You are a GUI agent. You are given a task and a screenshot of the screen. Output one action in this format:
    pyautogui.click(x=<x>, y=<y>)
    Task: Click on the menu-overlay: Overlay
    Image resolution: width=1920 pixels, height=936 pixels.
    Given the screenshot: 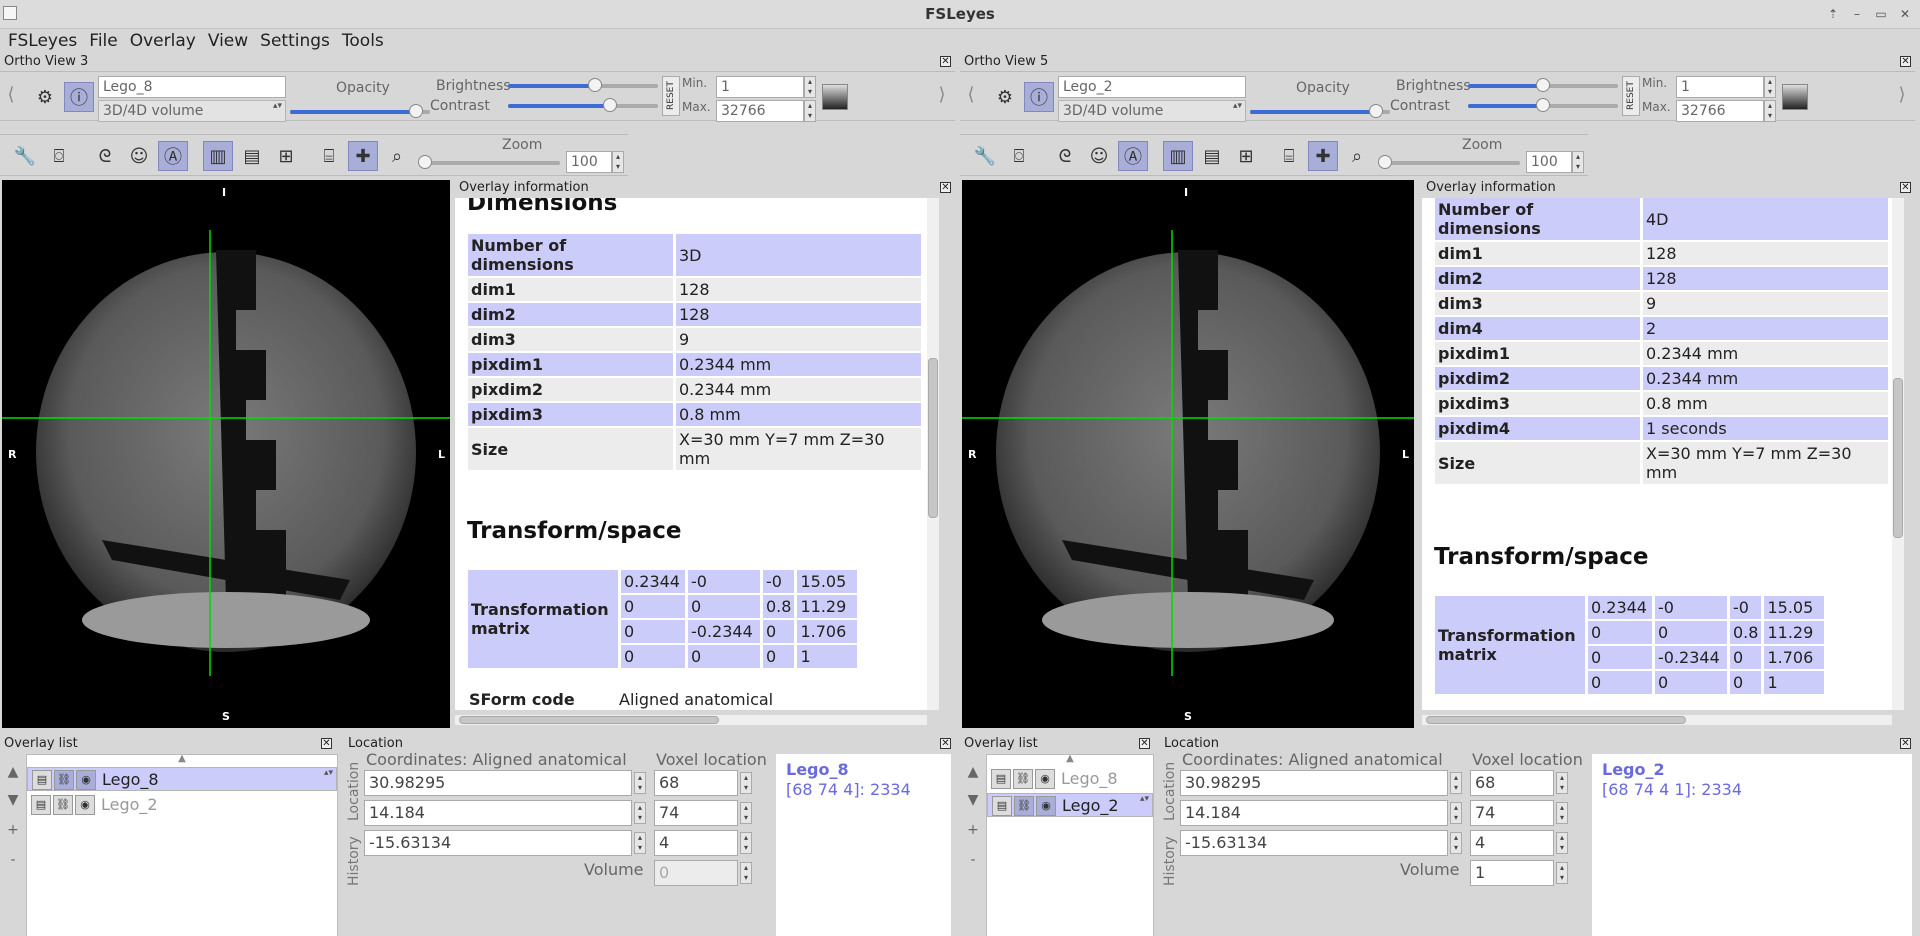 What is the action you would take?
    pyautogui.click(x=162, y=41)
    